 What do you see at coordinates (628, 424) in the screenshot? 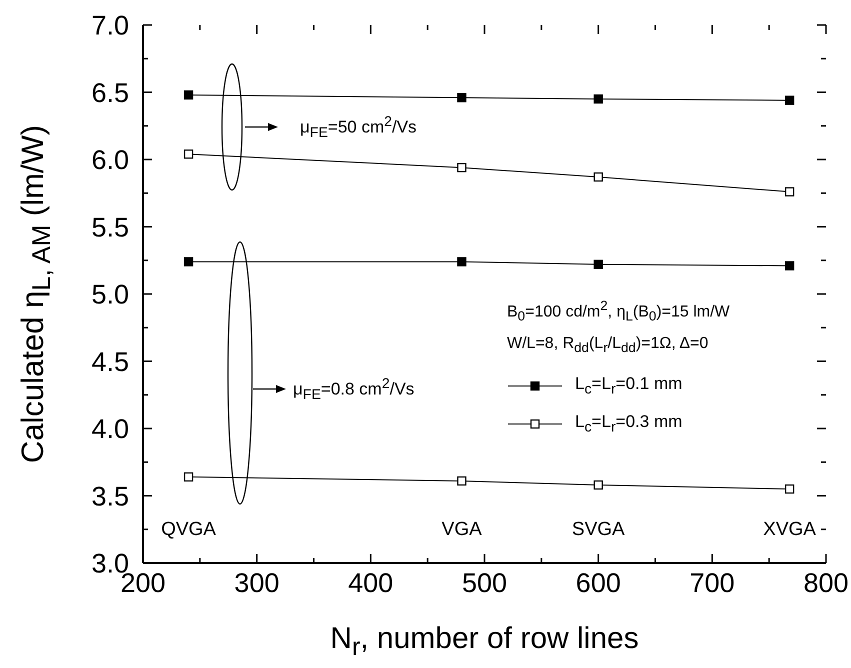
I see `legend-label: L$_{c}$=L$_{r}$=0.3 mm` at bounding box center [628, 424].